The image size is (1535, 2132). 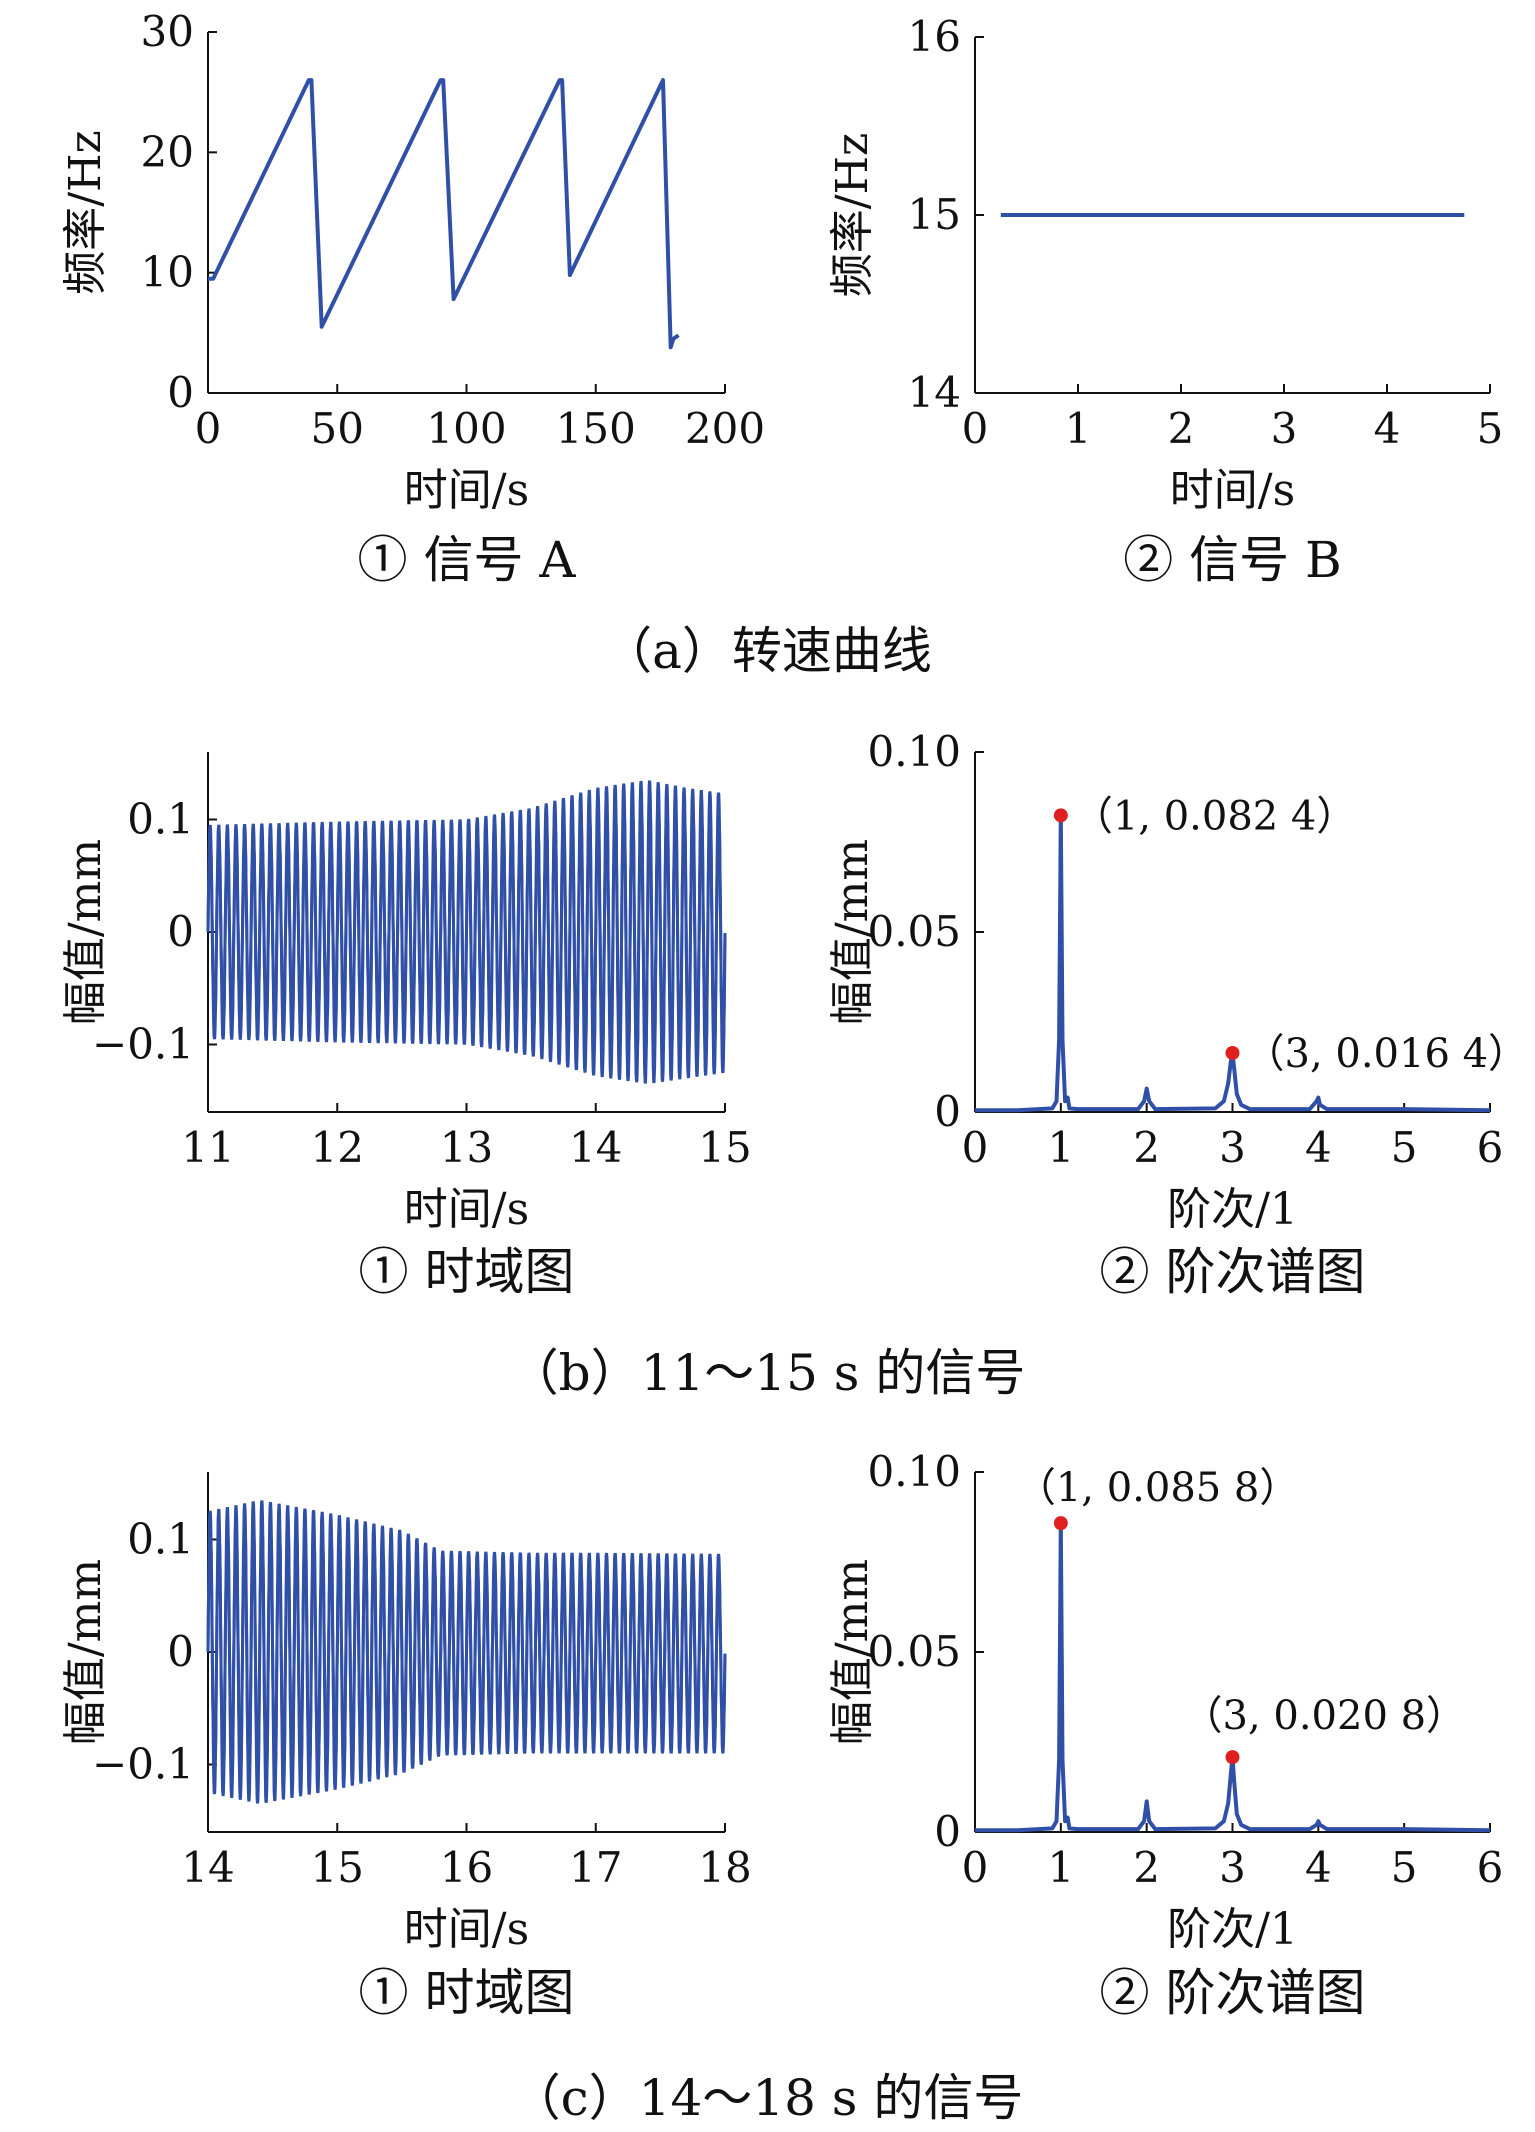 I want to click on x-tick-label: 150, so click(x=596, y=428).